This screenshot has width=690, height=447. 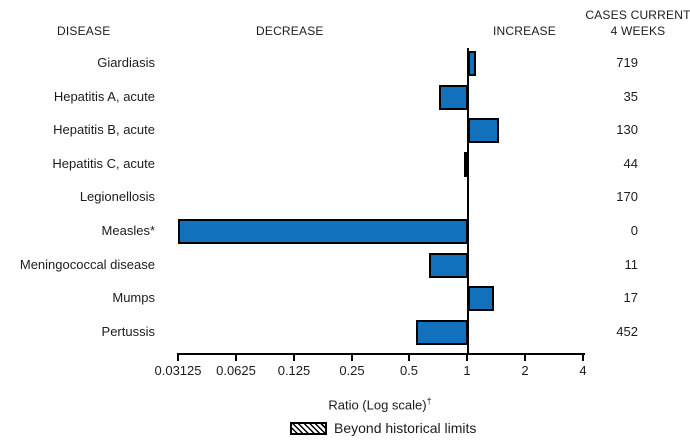 I want to click on baseline-reference-line, so click(x=468, y=201).